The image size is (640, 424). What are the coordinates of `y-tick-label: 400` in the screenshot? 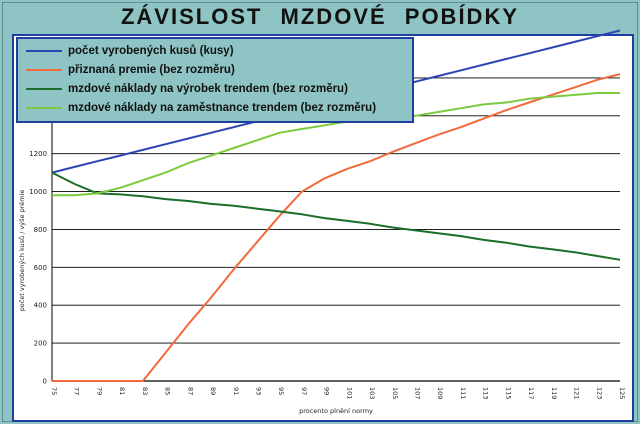 It's located at (40, 306).